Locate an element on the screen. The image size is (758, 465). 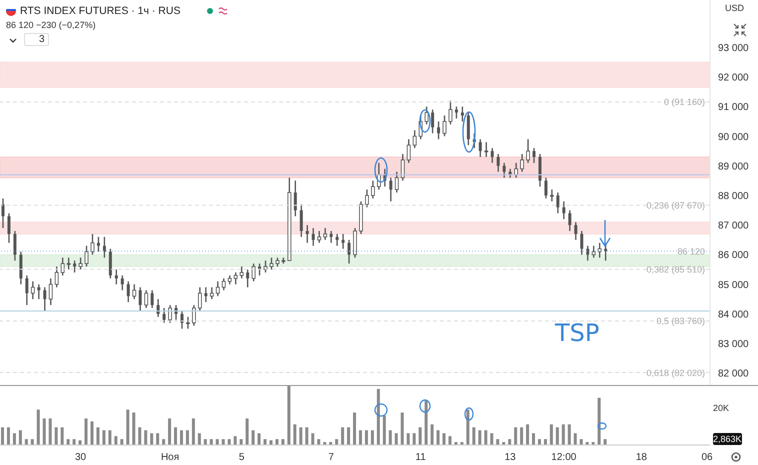
x-tick-label: 11 is located at coordinates (420, 458).